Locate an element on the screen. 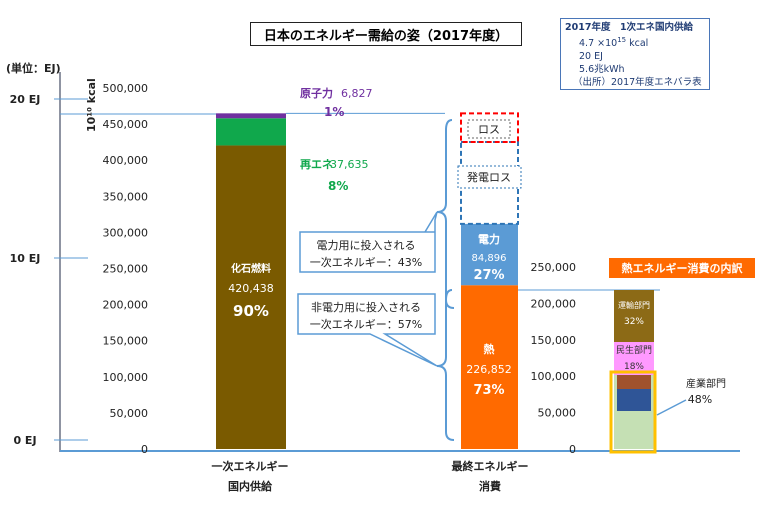 The height and width of the screenshot is (522, 768). unit-label: (単位：EJ) is located at coordinates (33, 68).